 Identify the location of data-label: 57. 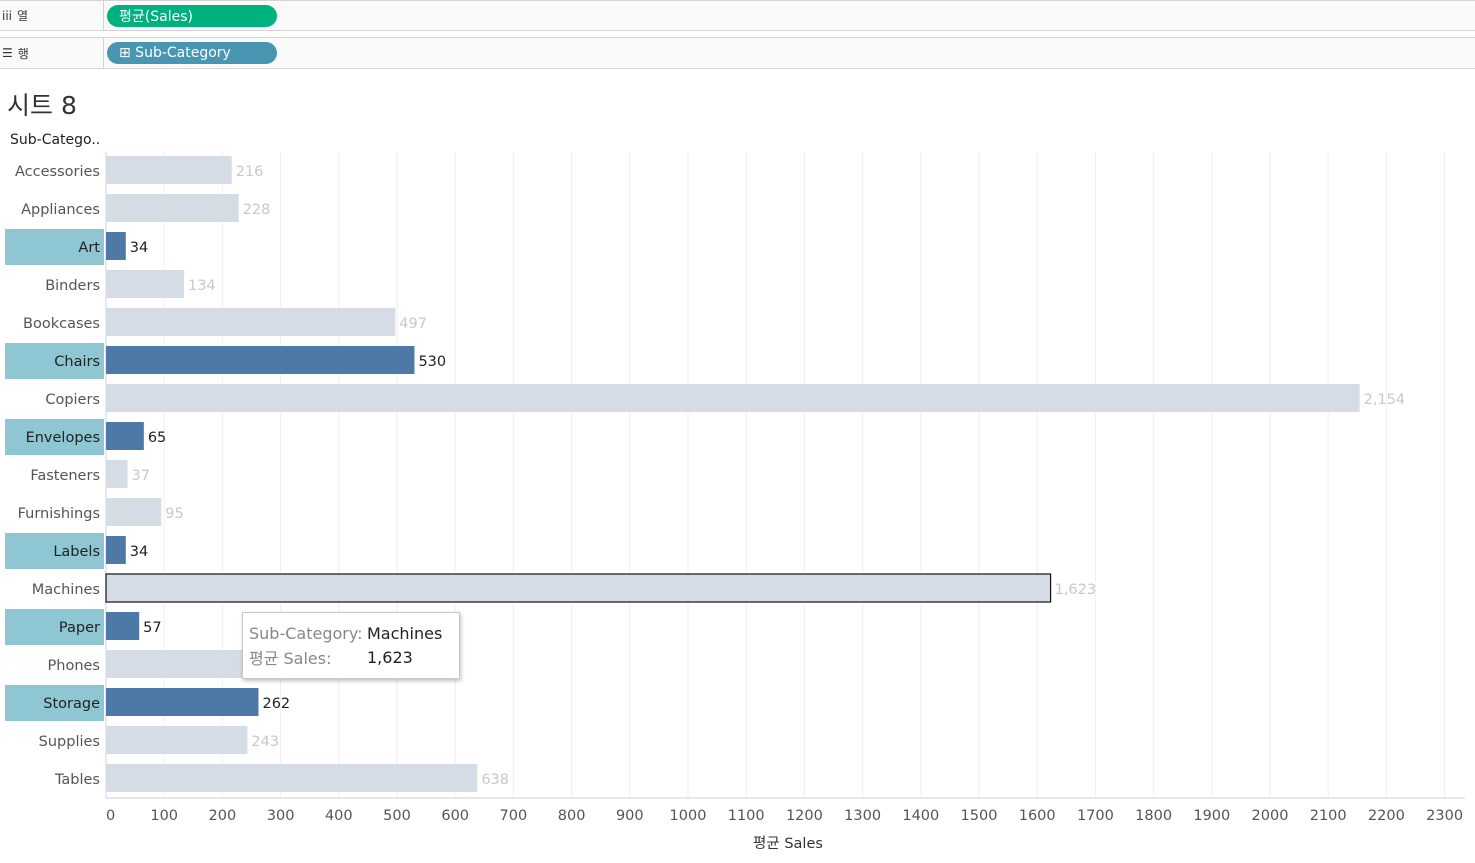
(152, 628).